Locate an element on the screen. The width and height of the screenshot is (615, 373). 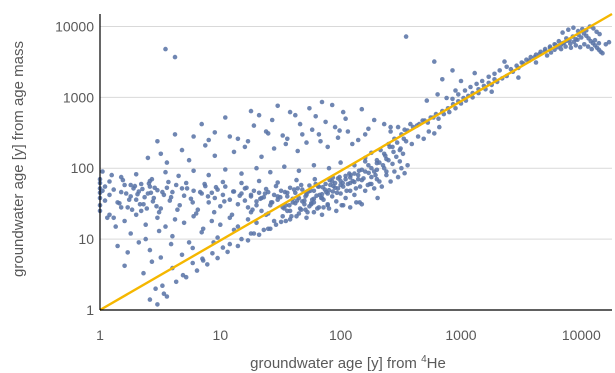
y-tick-label: 100 is located at coordinates (83, 168).